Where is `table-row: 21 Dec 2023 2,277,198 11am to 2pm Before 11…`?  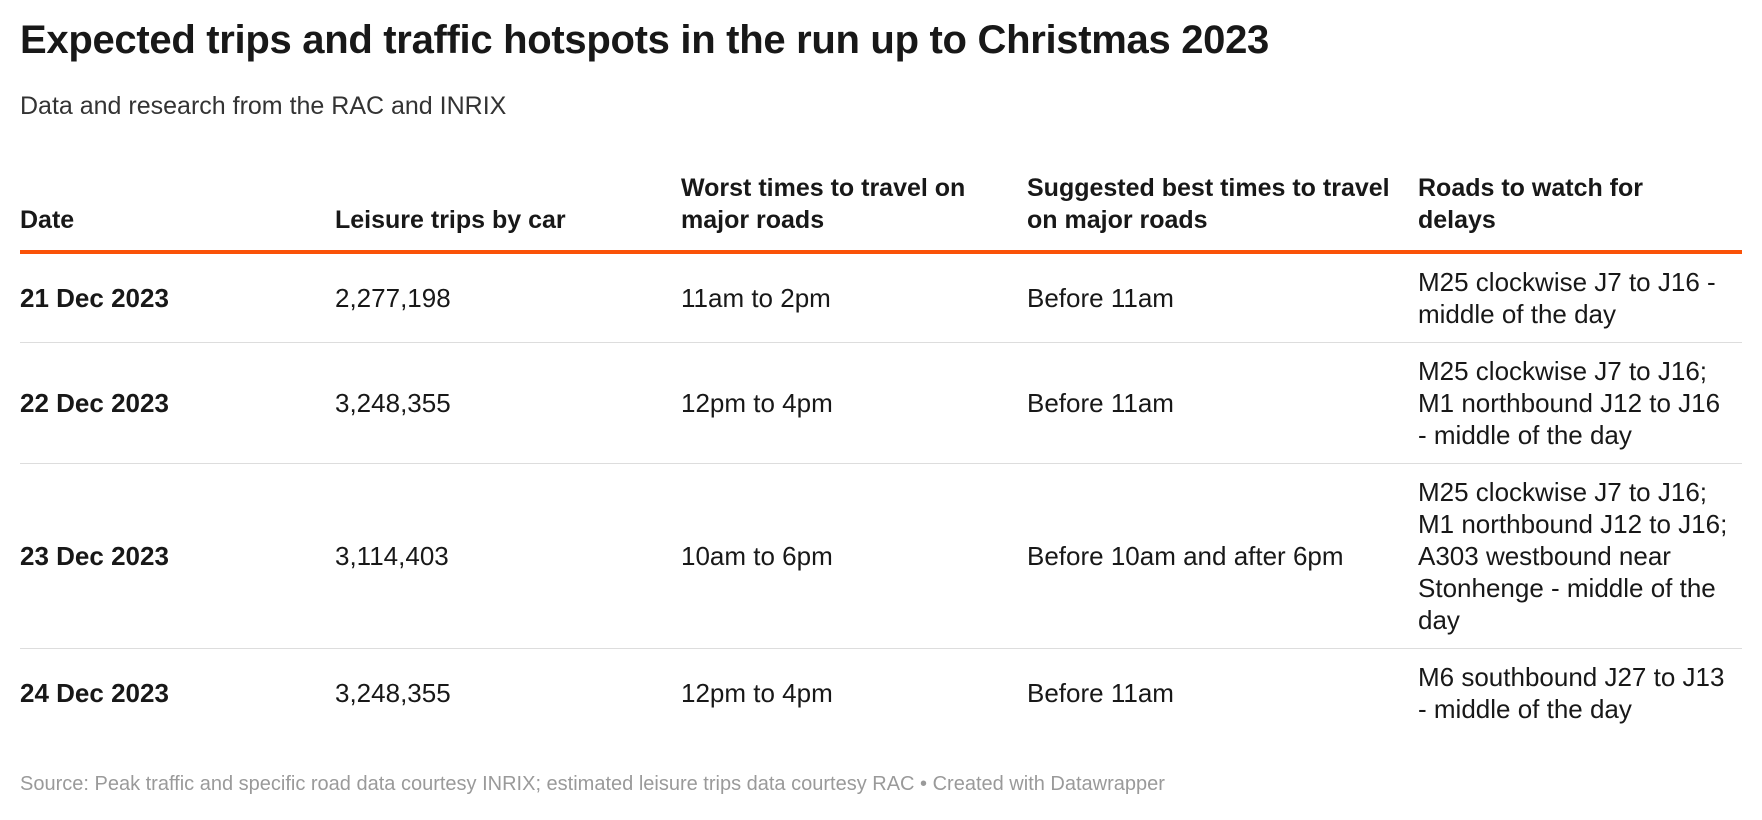
table-row: 21 Dec 2023 2,277,198 11am to 2pm Before 11… is located at coordinates (881, 297).